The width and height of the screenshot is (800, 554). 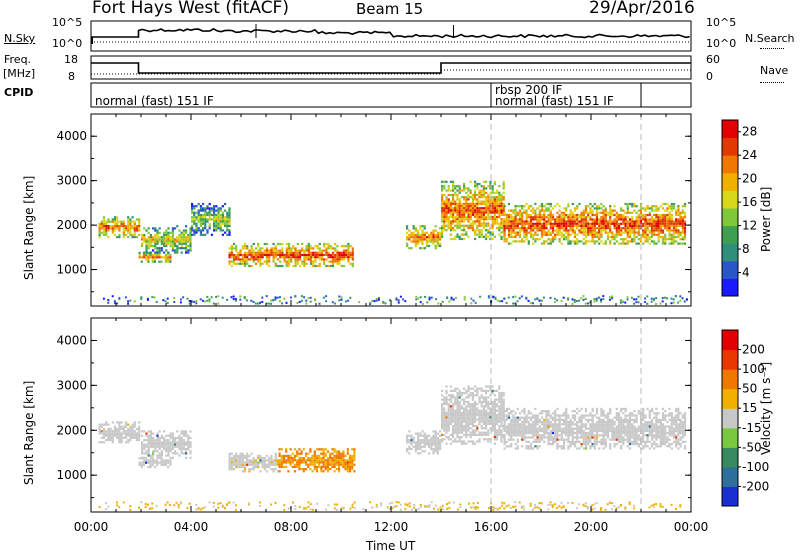 I want to click on nsearch-legend-dots, so click(x=772, y=47).